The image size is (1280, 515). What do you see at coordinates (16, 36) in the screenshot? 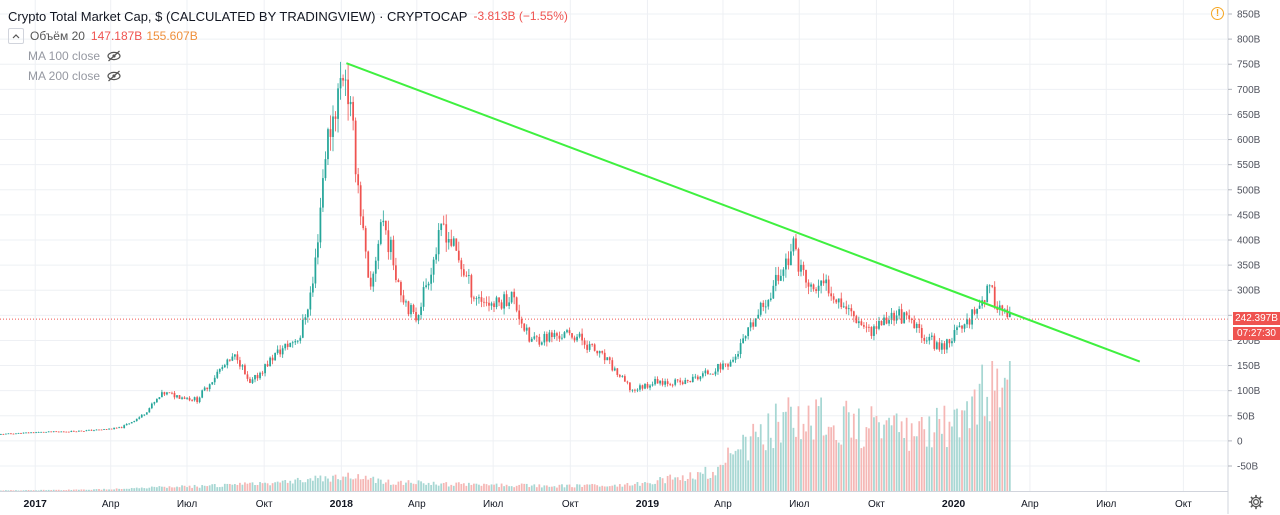
I see `chevron-up-icon` at bounding box center [16, 36].